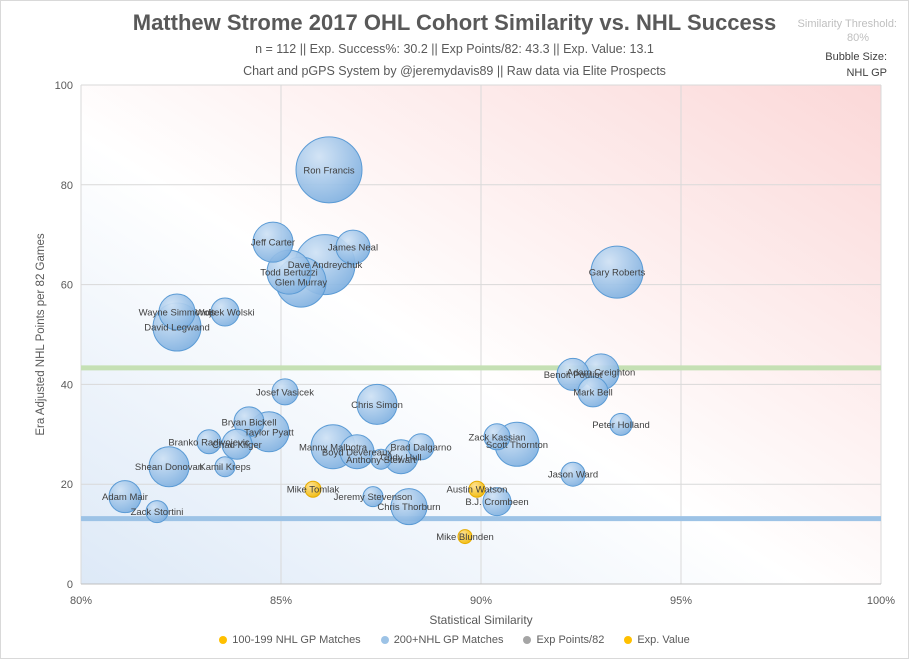 This screenshot has width=909, height=659. I want to click on legend-item: Exp Points/82, so click(563, 640).